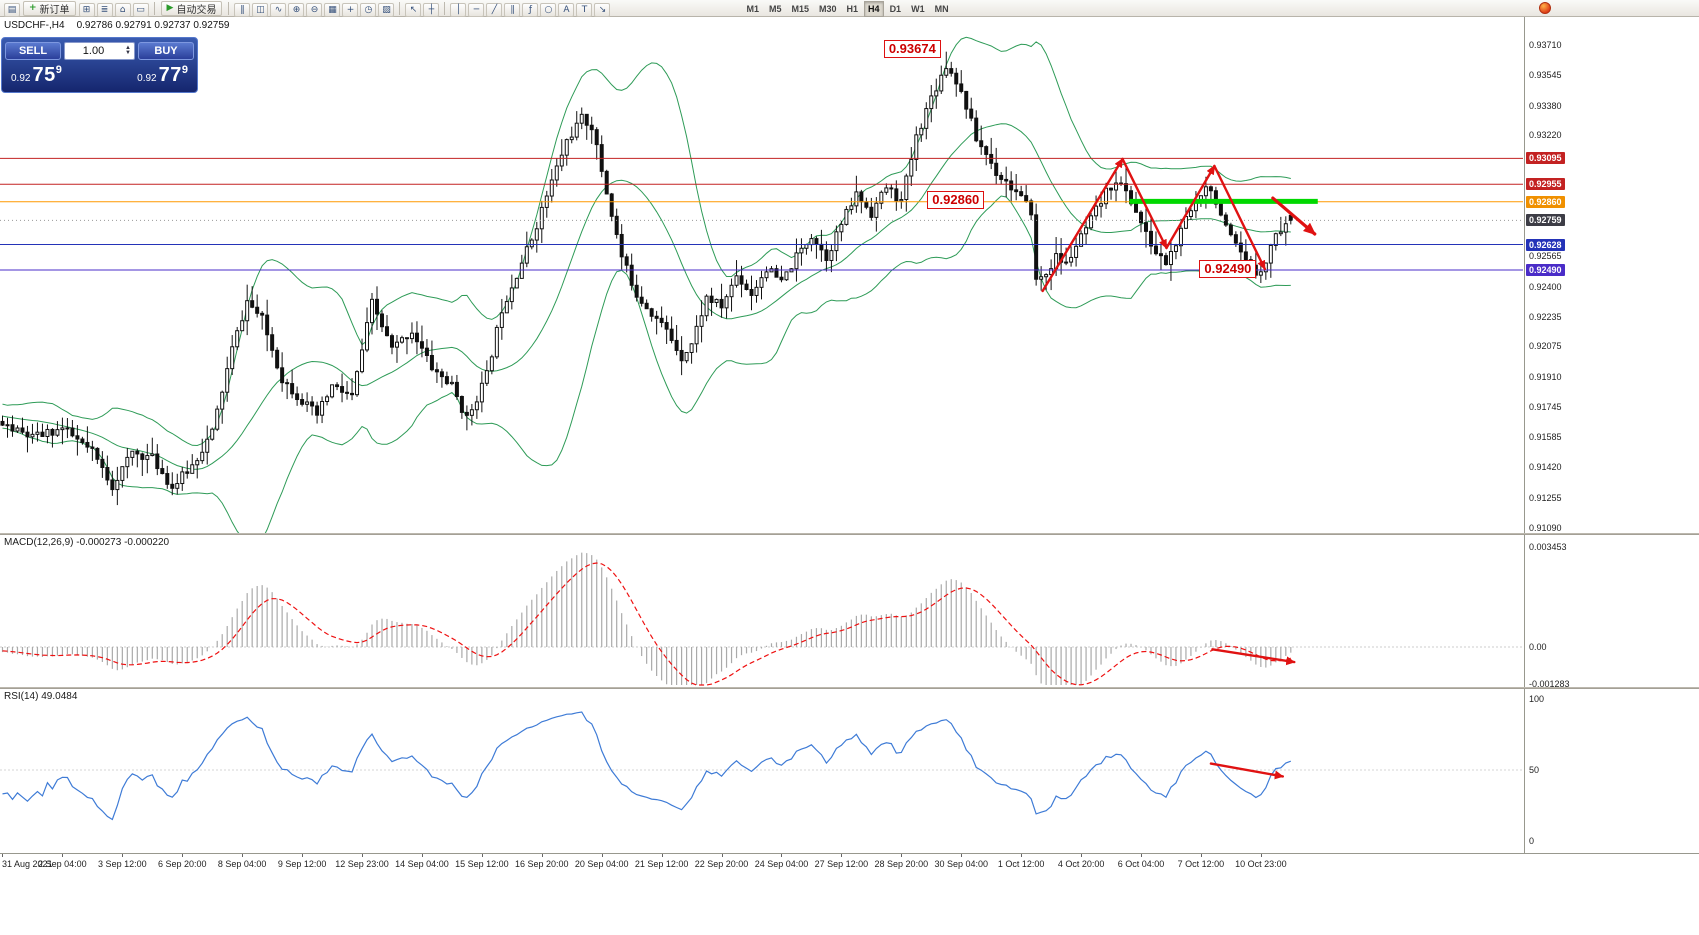 Image resolution: width=1699 pixels, height=935 pixels. What do you see at coordinates (646, 618) in the screenshot?
I see `macd-histogram` at bounding box center [646, 618].